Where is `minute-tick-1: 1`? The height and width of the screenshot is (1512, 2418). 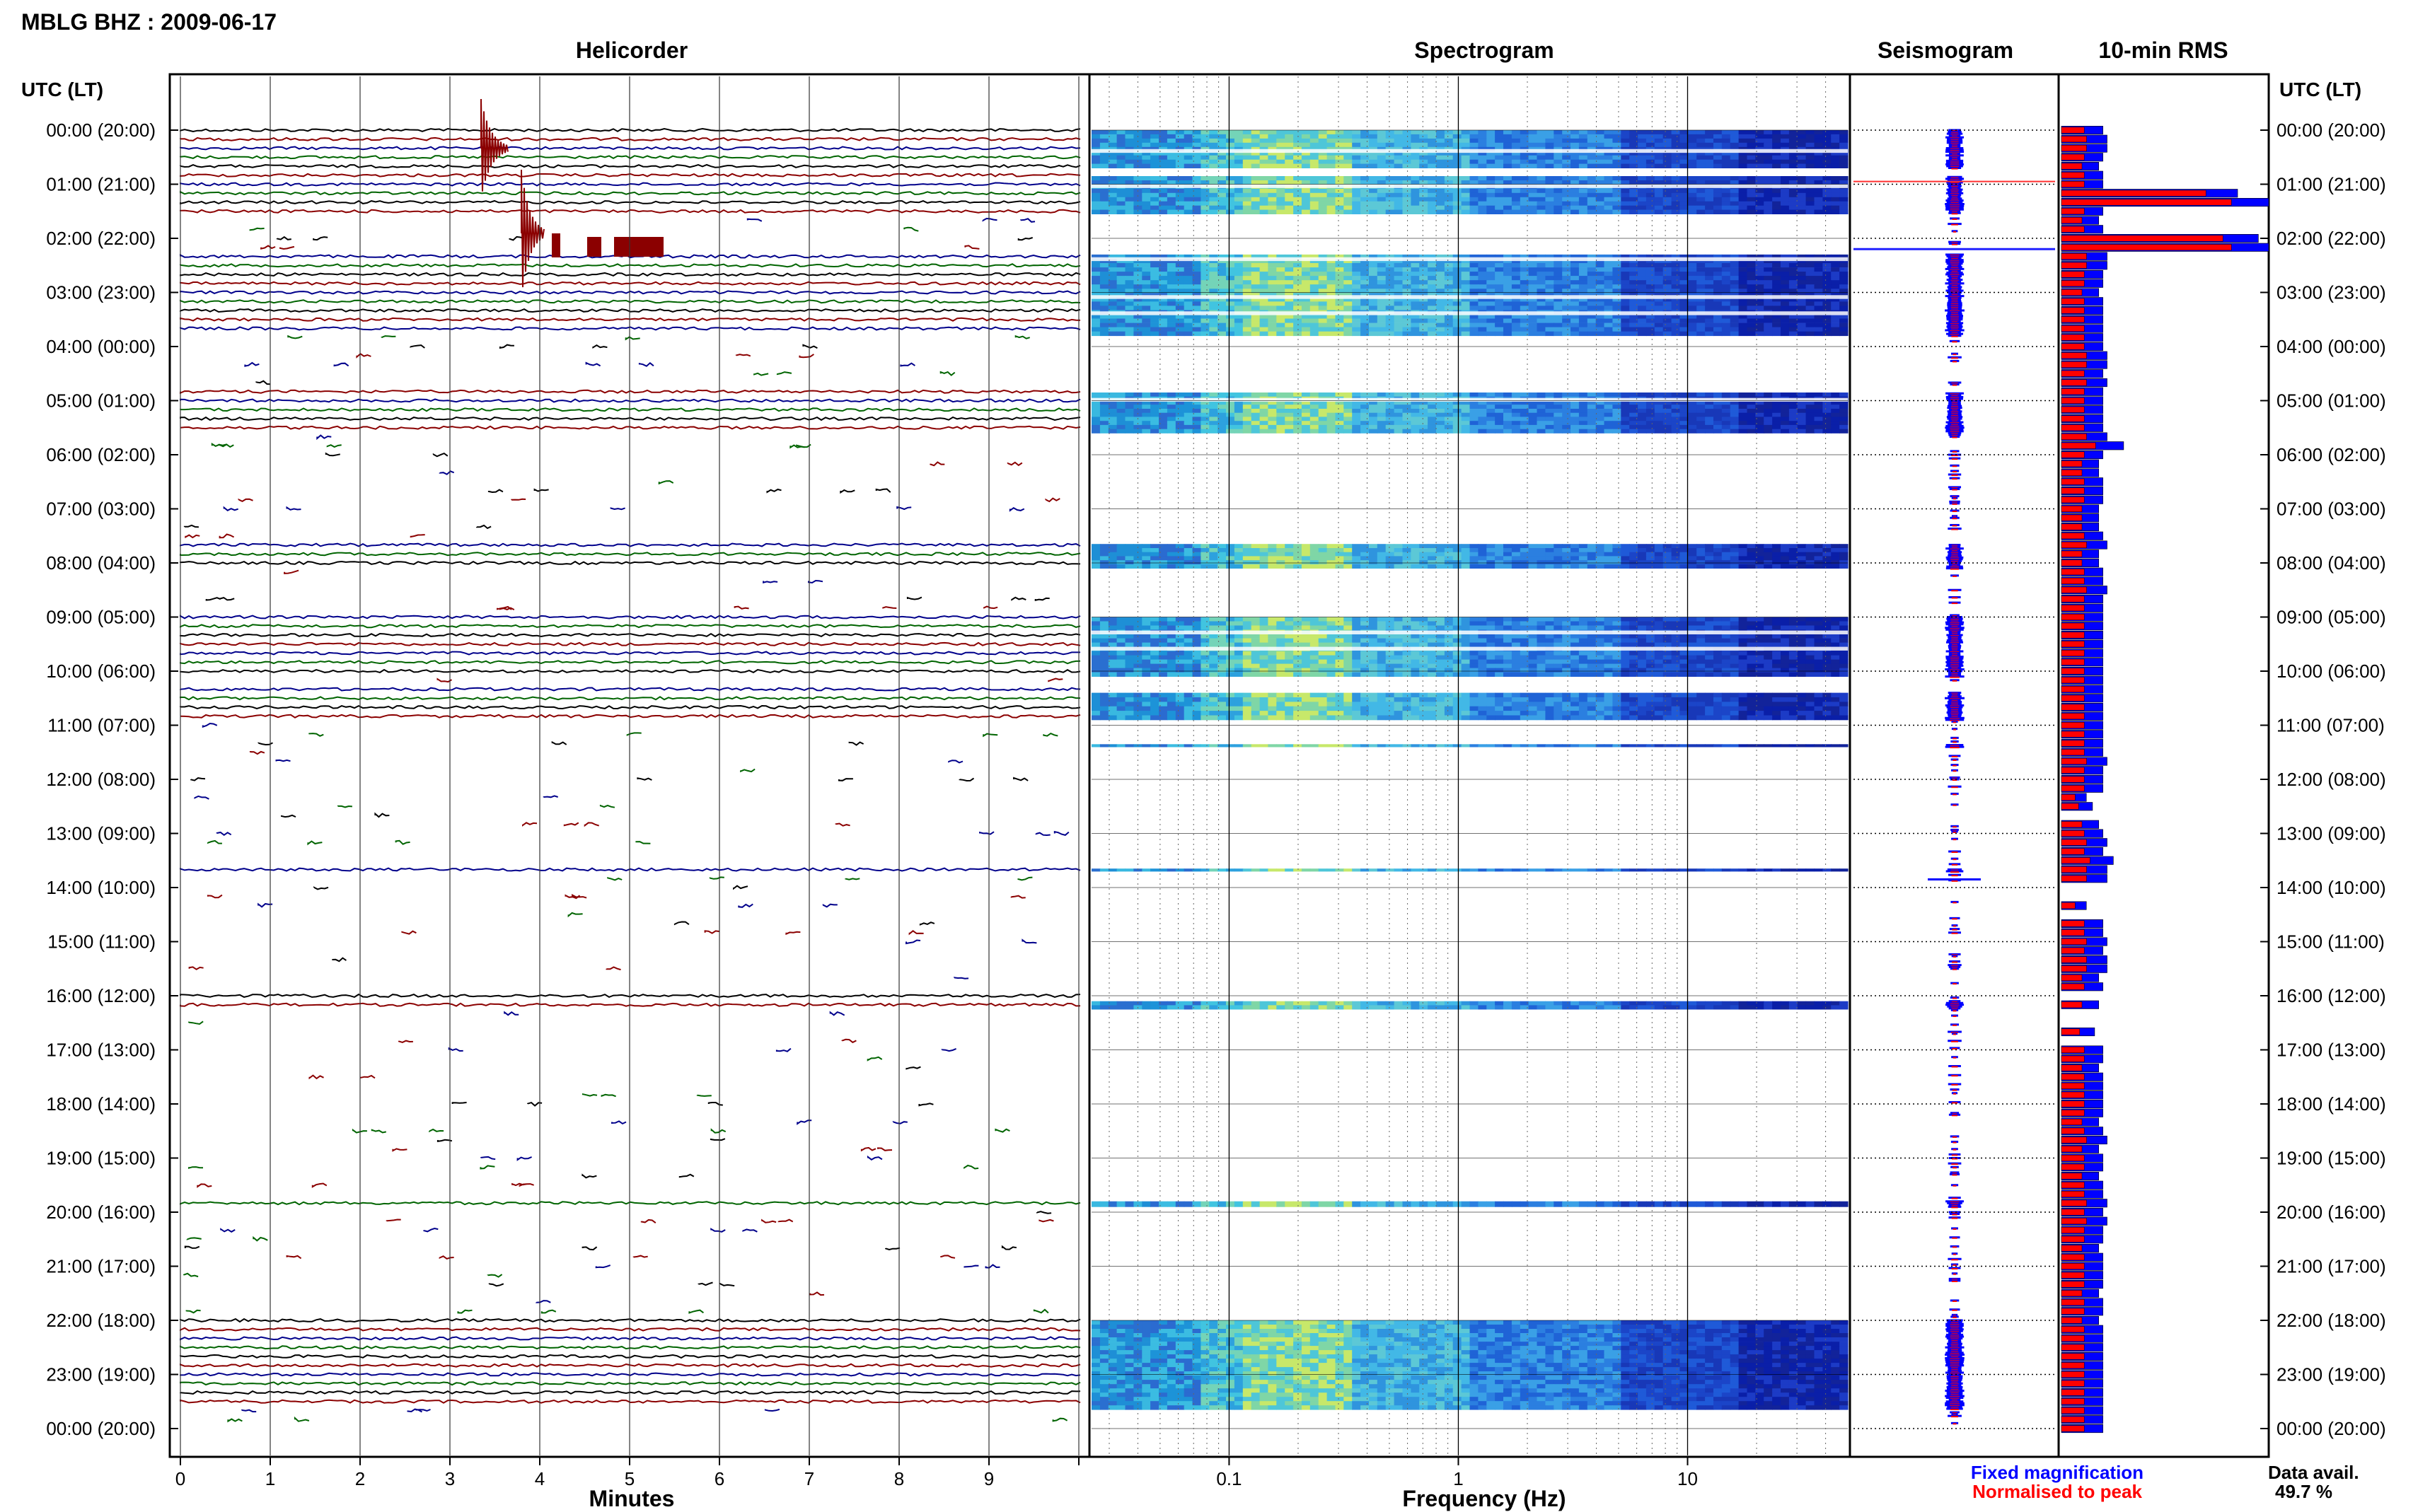 minute-tick-1: 1 is located at coordinates (270, 1478).